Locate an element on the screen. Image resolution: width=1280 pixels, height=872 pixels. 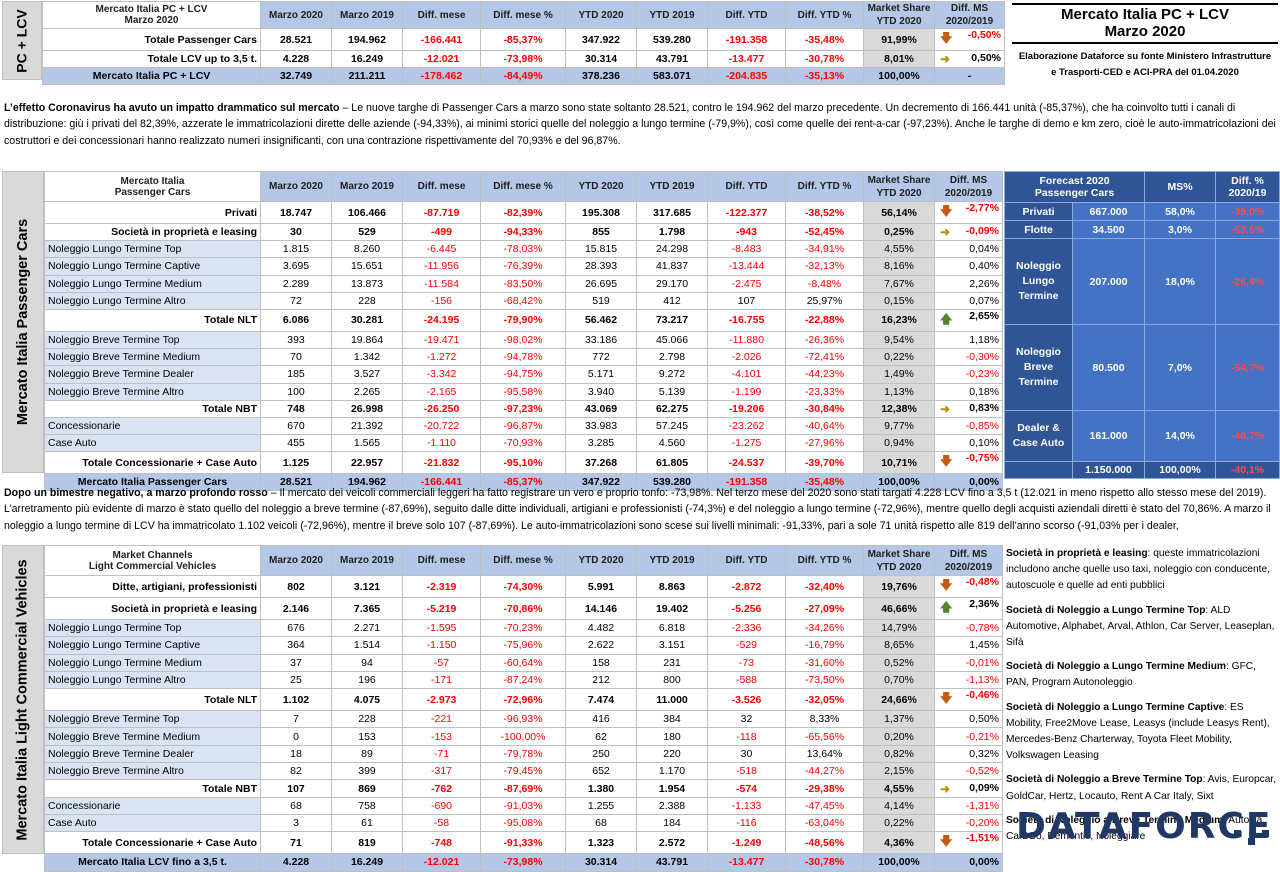
cell-value: 🡇 -0,50% is located at coordinates (969, 39).